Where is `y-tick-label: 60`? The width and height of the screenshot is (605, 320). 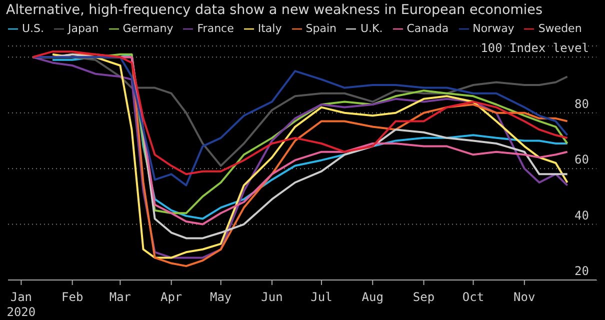 y-tick-label: 60 is located at coordinates (581, 159).